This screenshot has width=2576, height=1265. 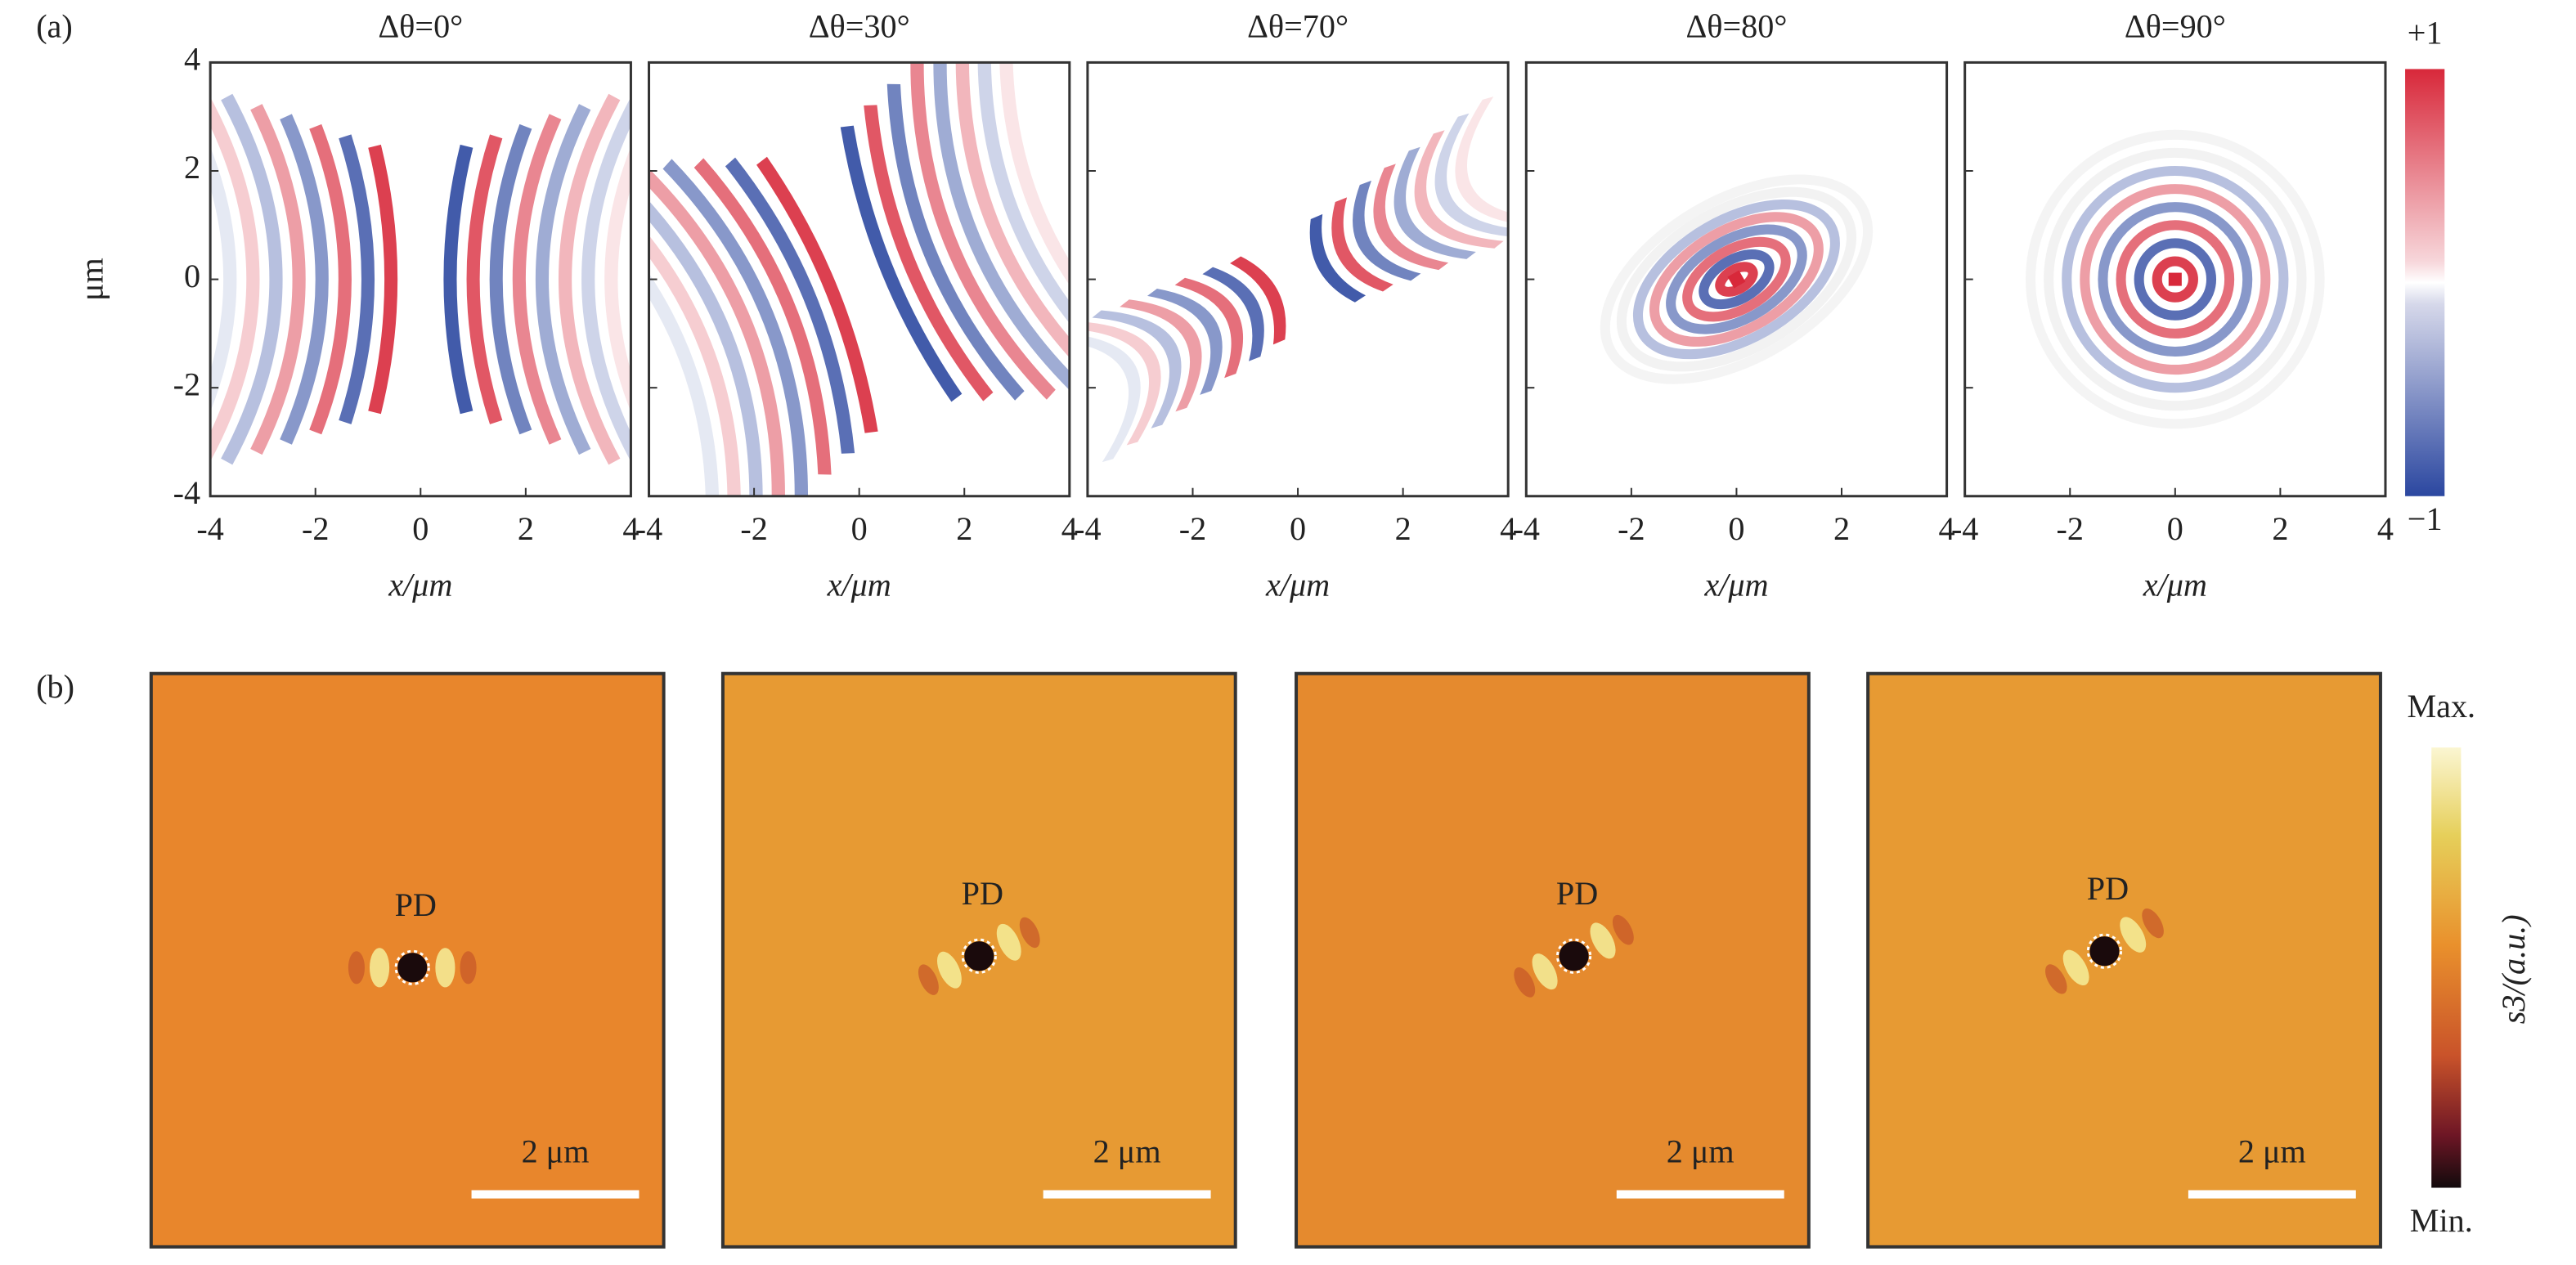 I want to click on colorbar-label: s3/(a.u.), so click(x=2514, y=969).